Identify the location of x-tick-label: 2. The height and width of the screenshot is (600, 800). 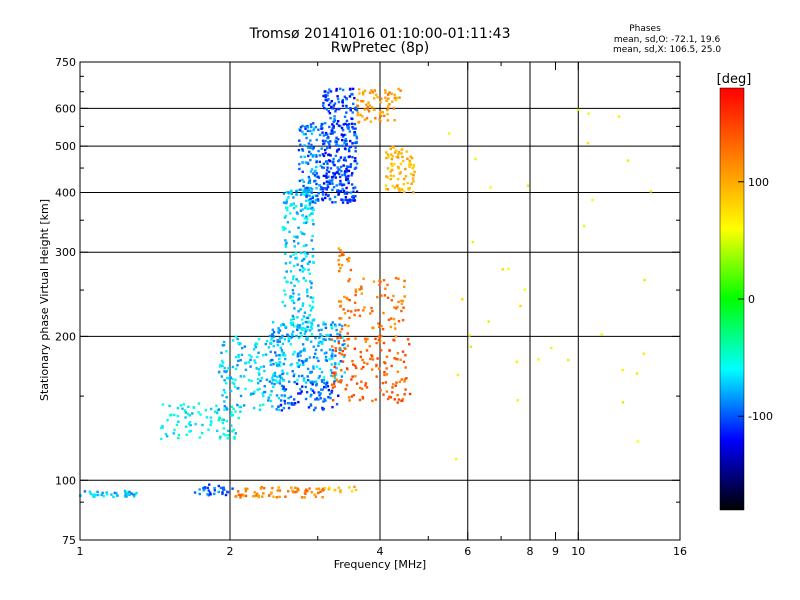
(230, 551).